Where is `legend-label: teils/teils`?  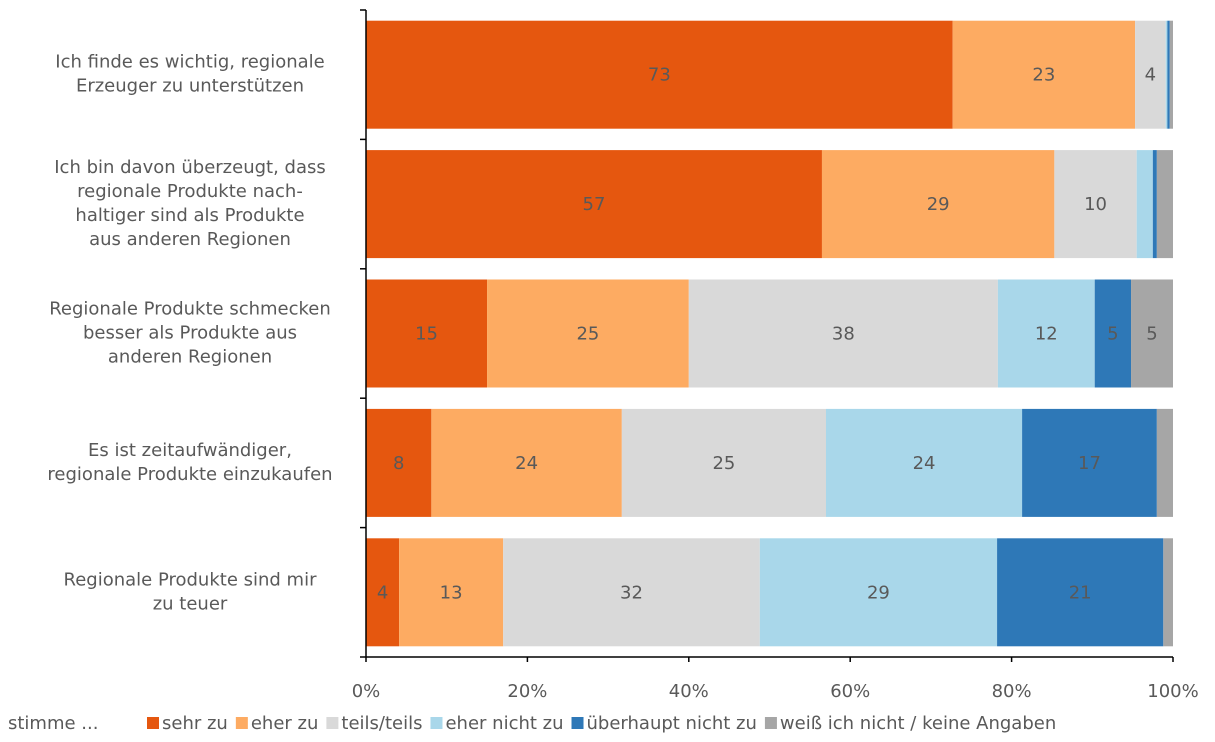
legend-label: teils/teils is located at coordinates (381, 723).